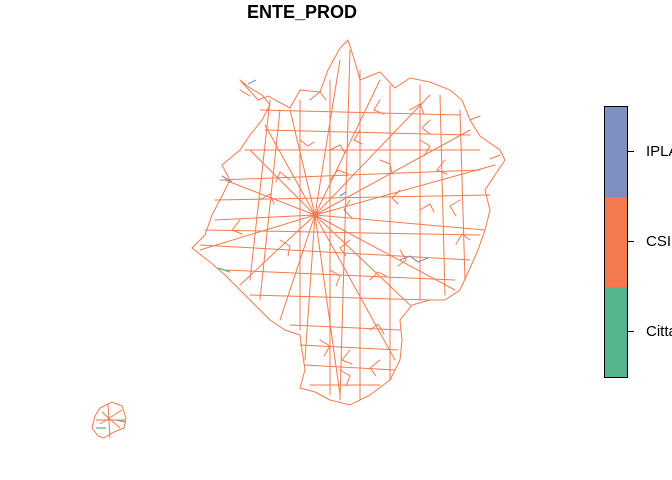  I want to click on small-cluster, so click(109, 420).